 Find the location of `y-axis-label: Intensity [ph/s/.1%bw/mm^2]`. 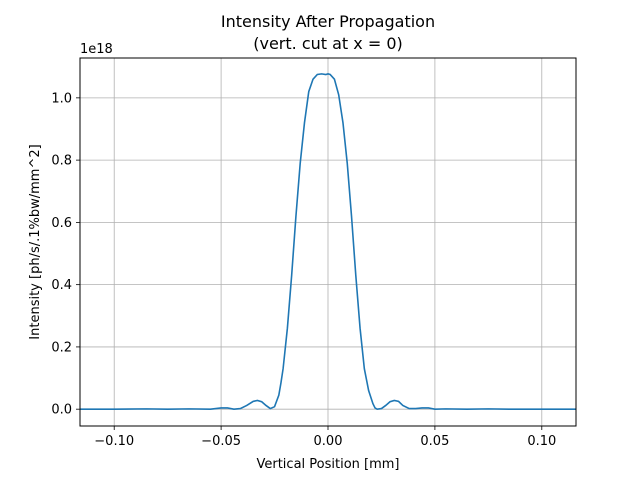

y-axis-label: Intensity [ph/s/.1%bw/mm^2] is located at coordinates (35, 241).